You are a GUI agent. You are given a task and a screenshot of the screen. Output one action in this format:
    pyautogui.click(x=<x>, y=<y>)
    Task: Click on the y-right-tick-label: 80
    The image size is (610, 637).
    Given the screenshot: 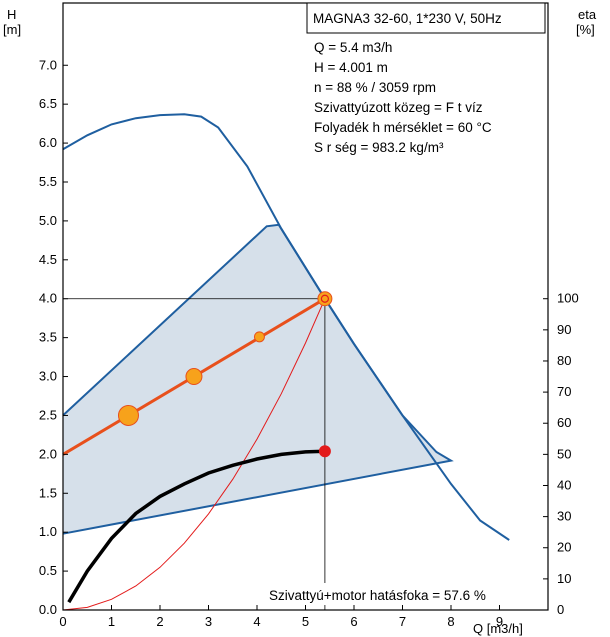 What is the action you would take?
    pyautogui.click(x=564, y=360)
    